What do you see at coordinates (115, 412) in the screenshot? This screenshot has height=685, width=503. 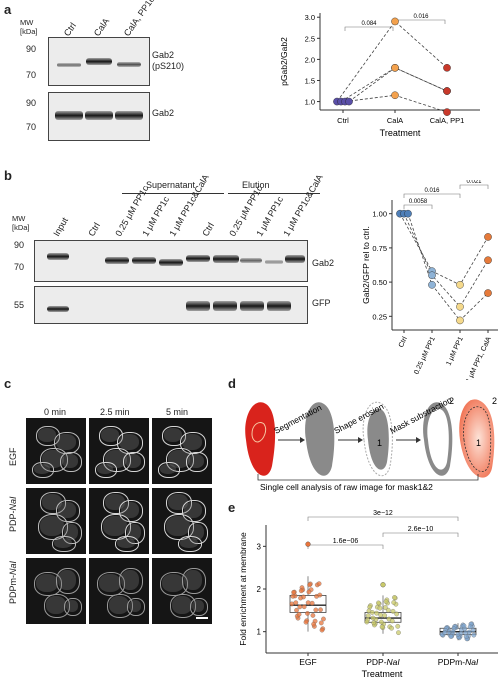 I see `panel-c-time: 2.5 min` at bounding box center [115, 412].